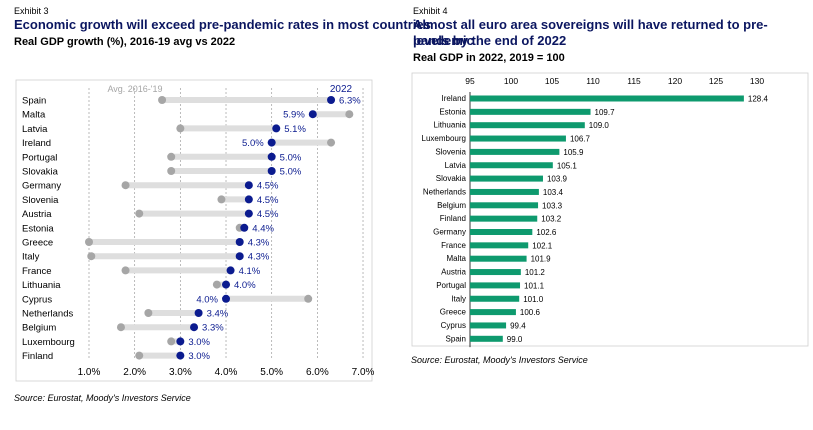 This screenshot has height=430, width=813. I want to click on x-tick-label: 6.0%, so click(317, 372).